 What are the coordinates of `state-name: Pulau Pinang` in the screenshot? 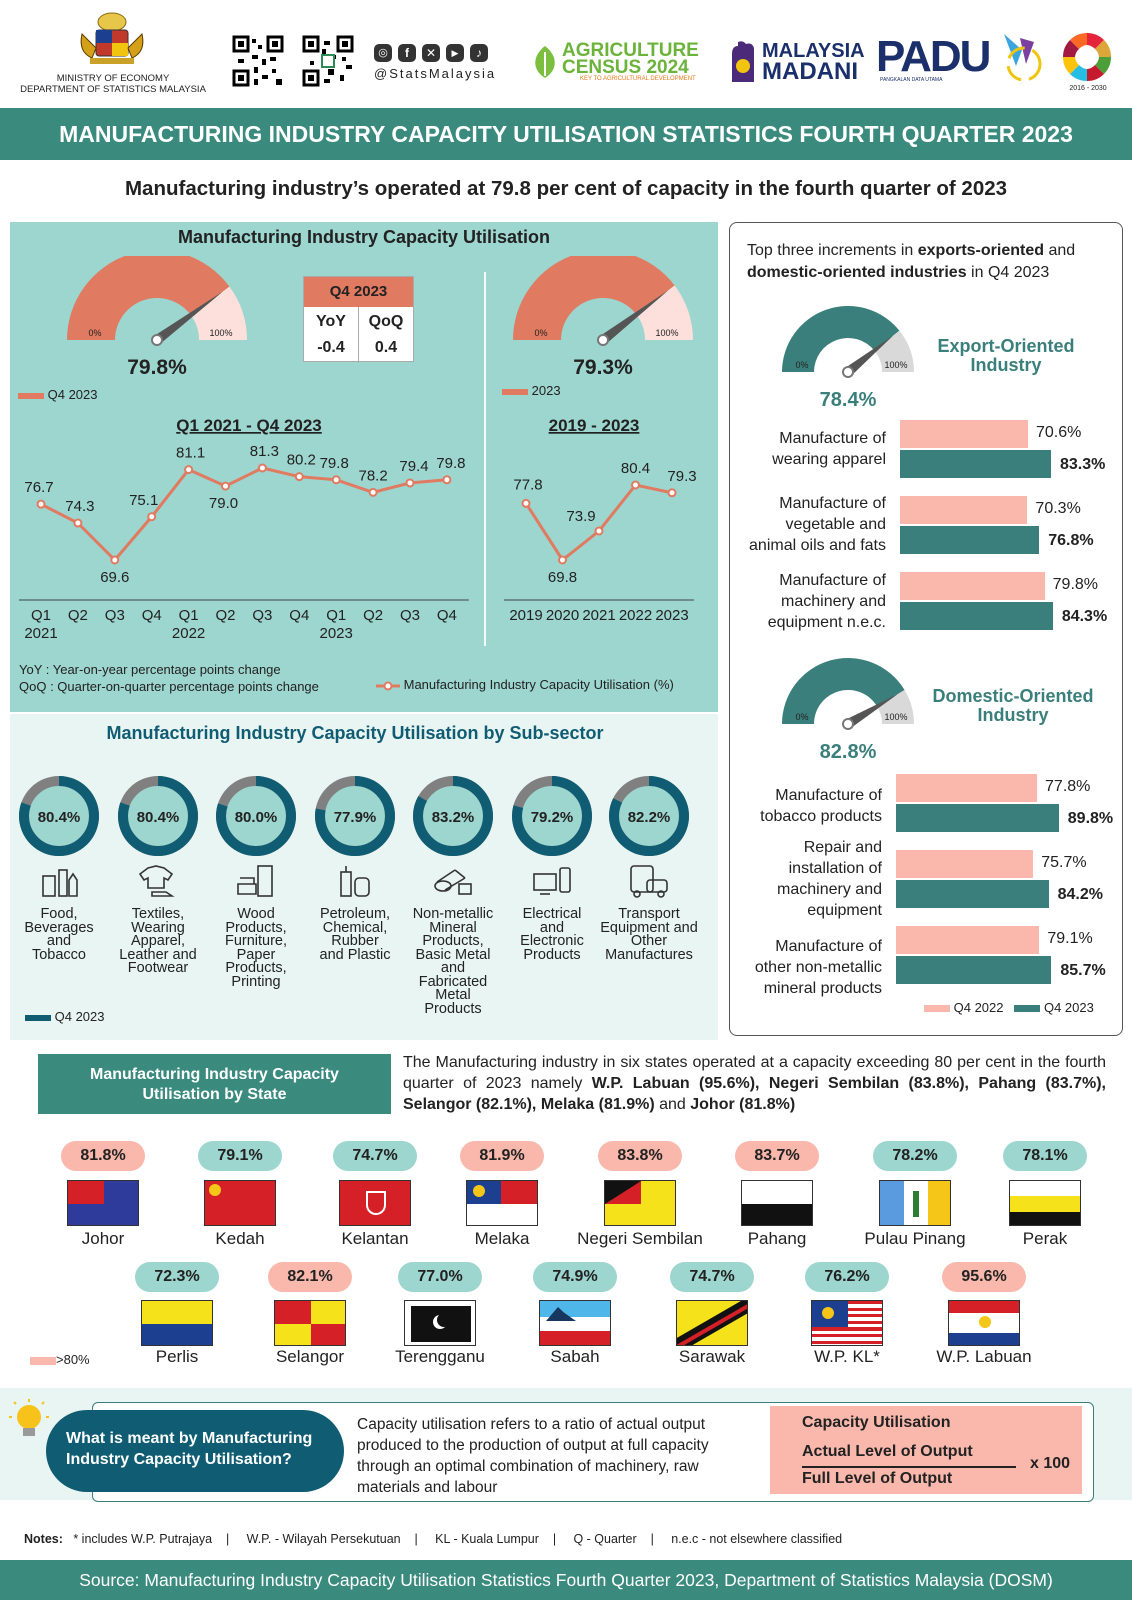 It's located at (915, 1238).